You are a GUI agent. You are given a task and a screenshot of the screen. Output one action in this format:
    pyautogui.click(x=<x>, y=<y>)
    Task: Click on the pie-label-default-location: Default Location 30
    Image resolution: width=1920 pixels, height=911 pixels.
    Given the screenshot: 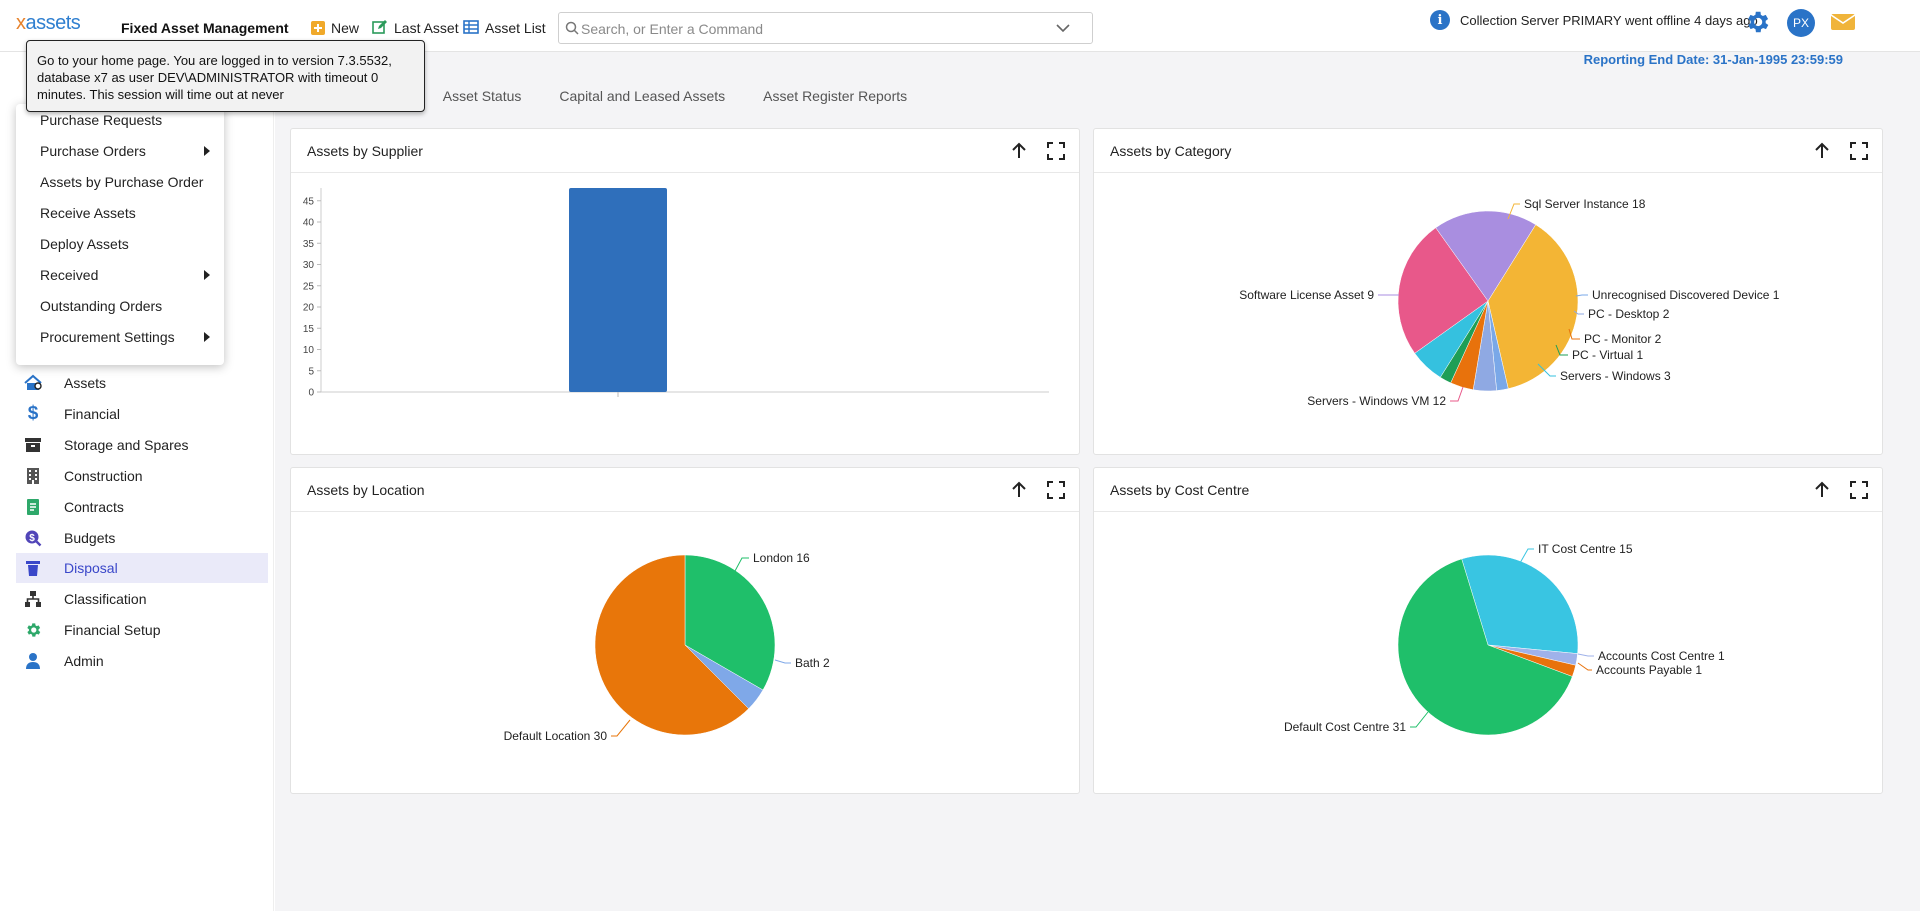 What is the action you would take?
    pyautogui.click(x=556, y=736)
    